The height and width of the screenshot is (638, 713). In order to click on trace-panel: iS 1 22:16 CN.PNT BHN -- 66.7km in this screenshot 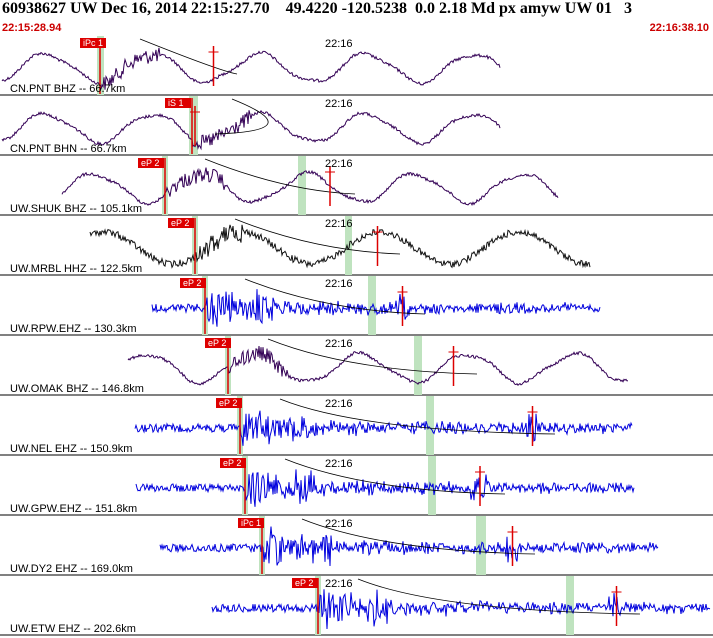, I will do `click(356, 126)`.